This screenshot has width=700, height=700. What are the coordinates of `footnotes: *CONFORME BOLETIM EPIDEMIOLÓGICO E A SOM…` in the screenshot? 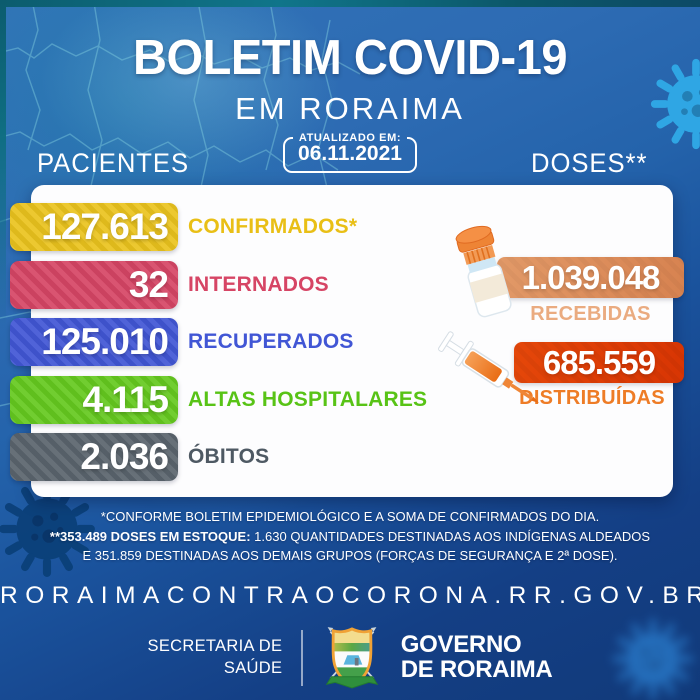 It's located at (350, 536).